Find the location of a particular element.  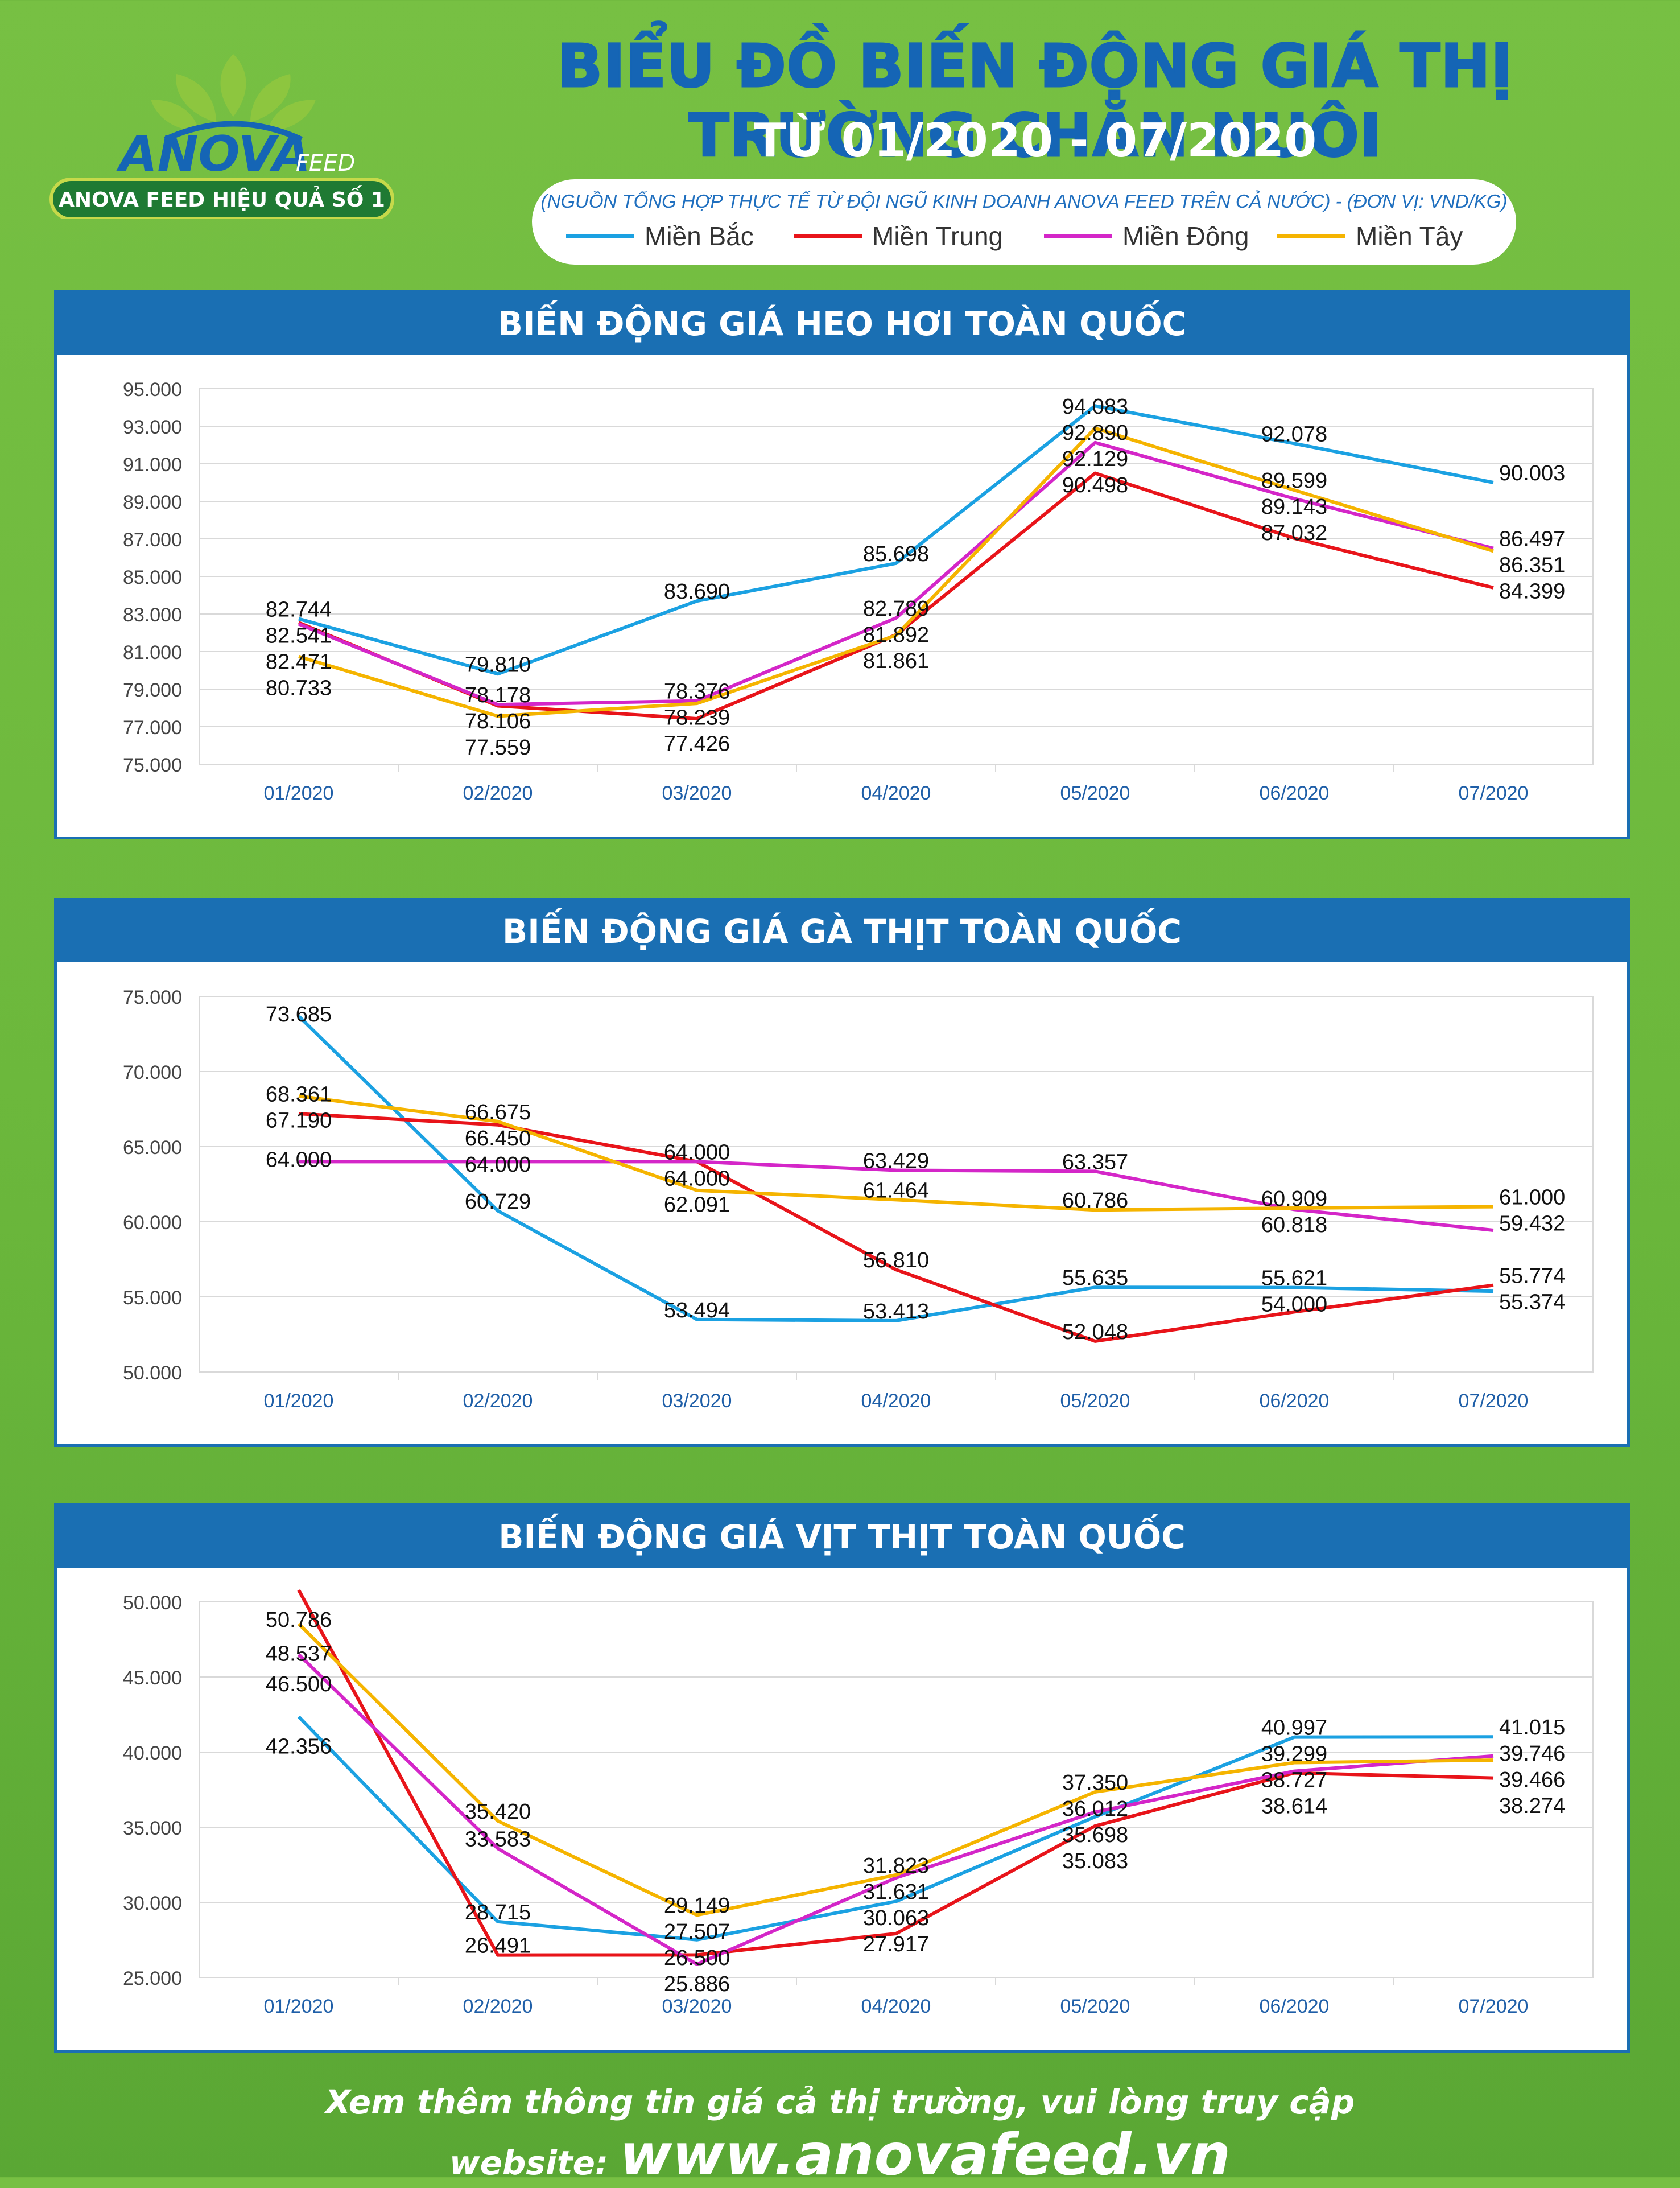

data-label: 40.997 is located at coordinates (1294, 1728).